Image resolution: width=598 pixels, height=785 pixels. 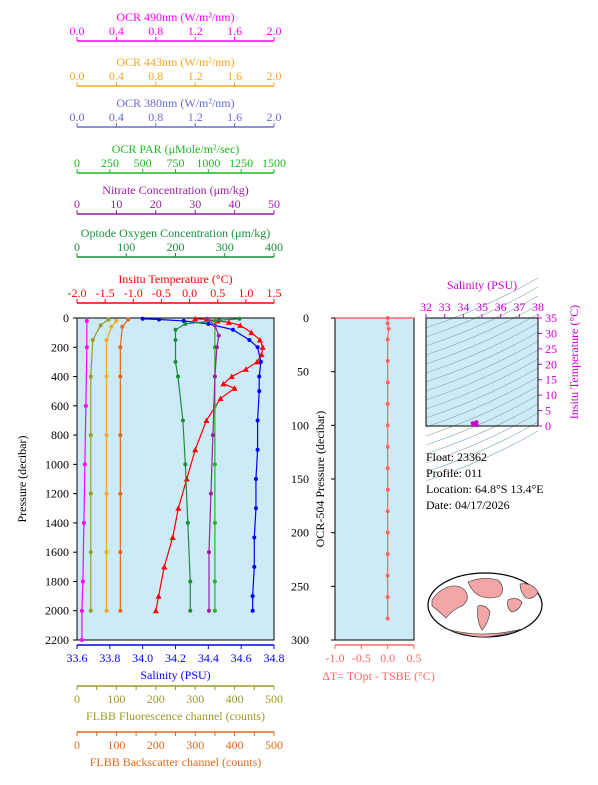 I want to click on dt-tick-label: -1.0, so click(x=335, y=658).